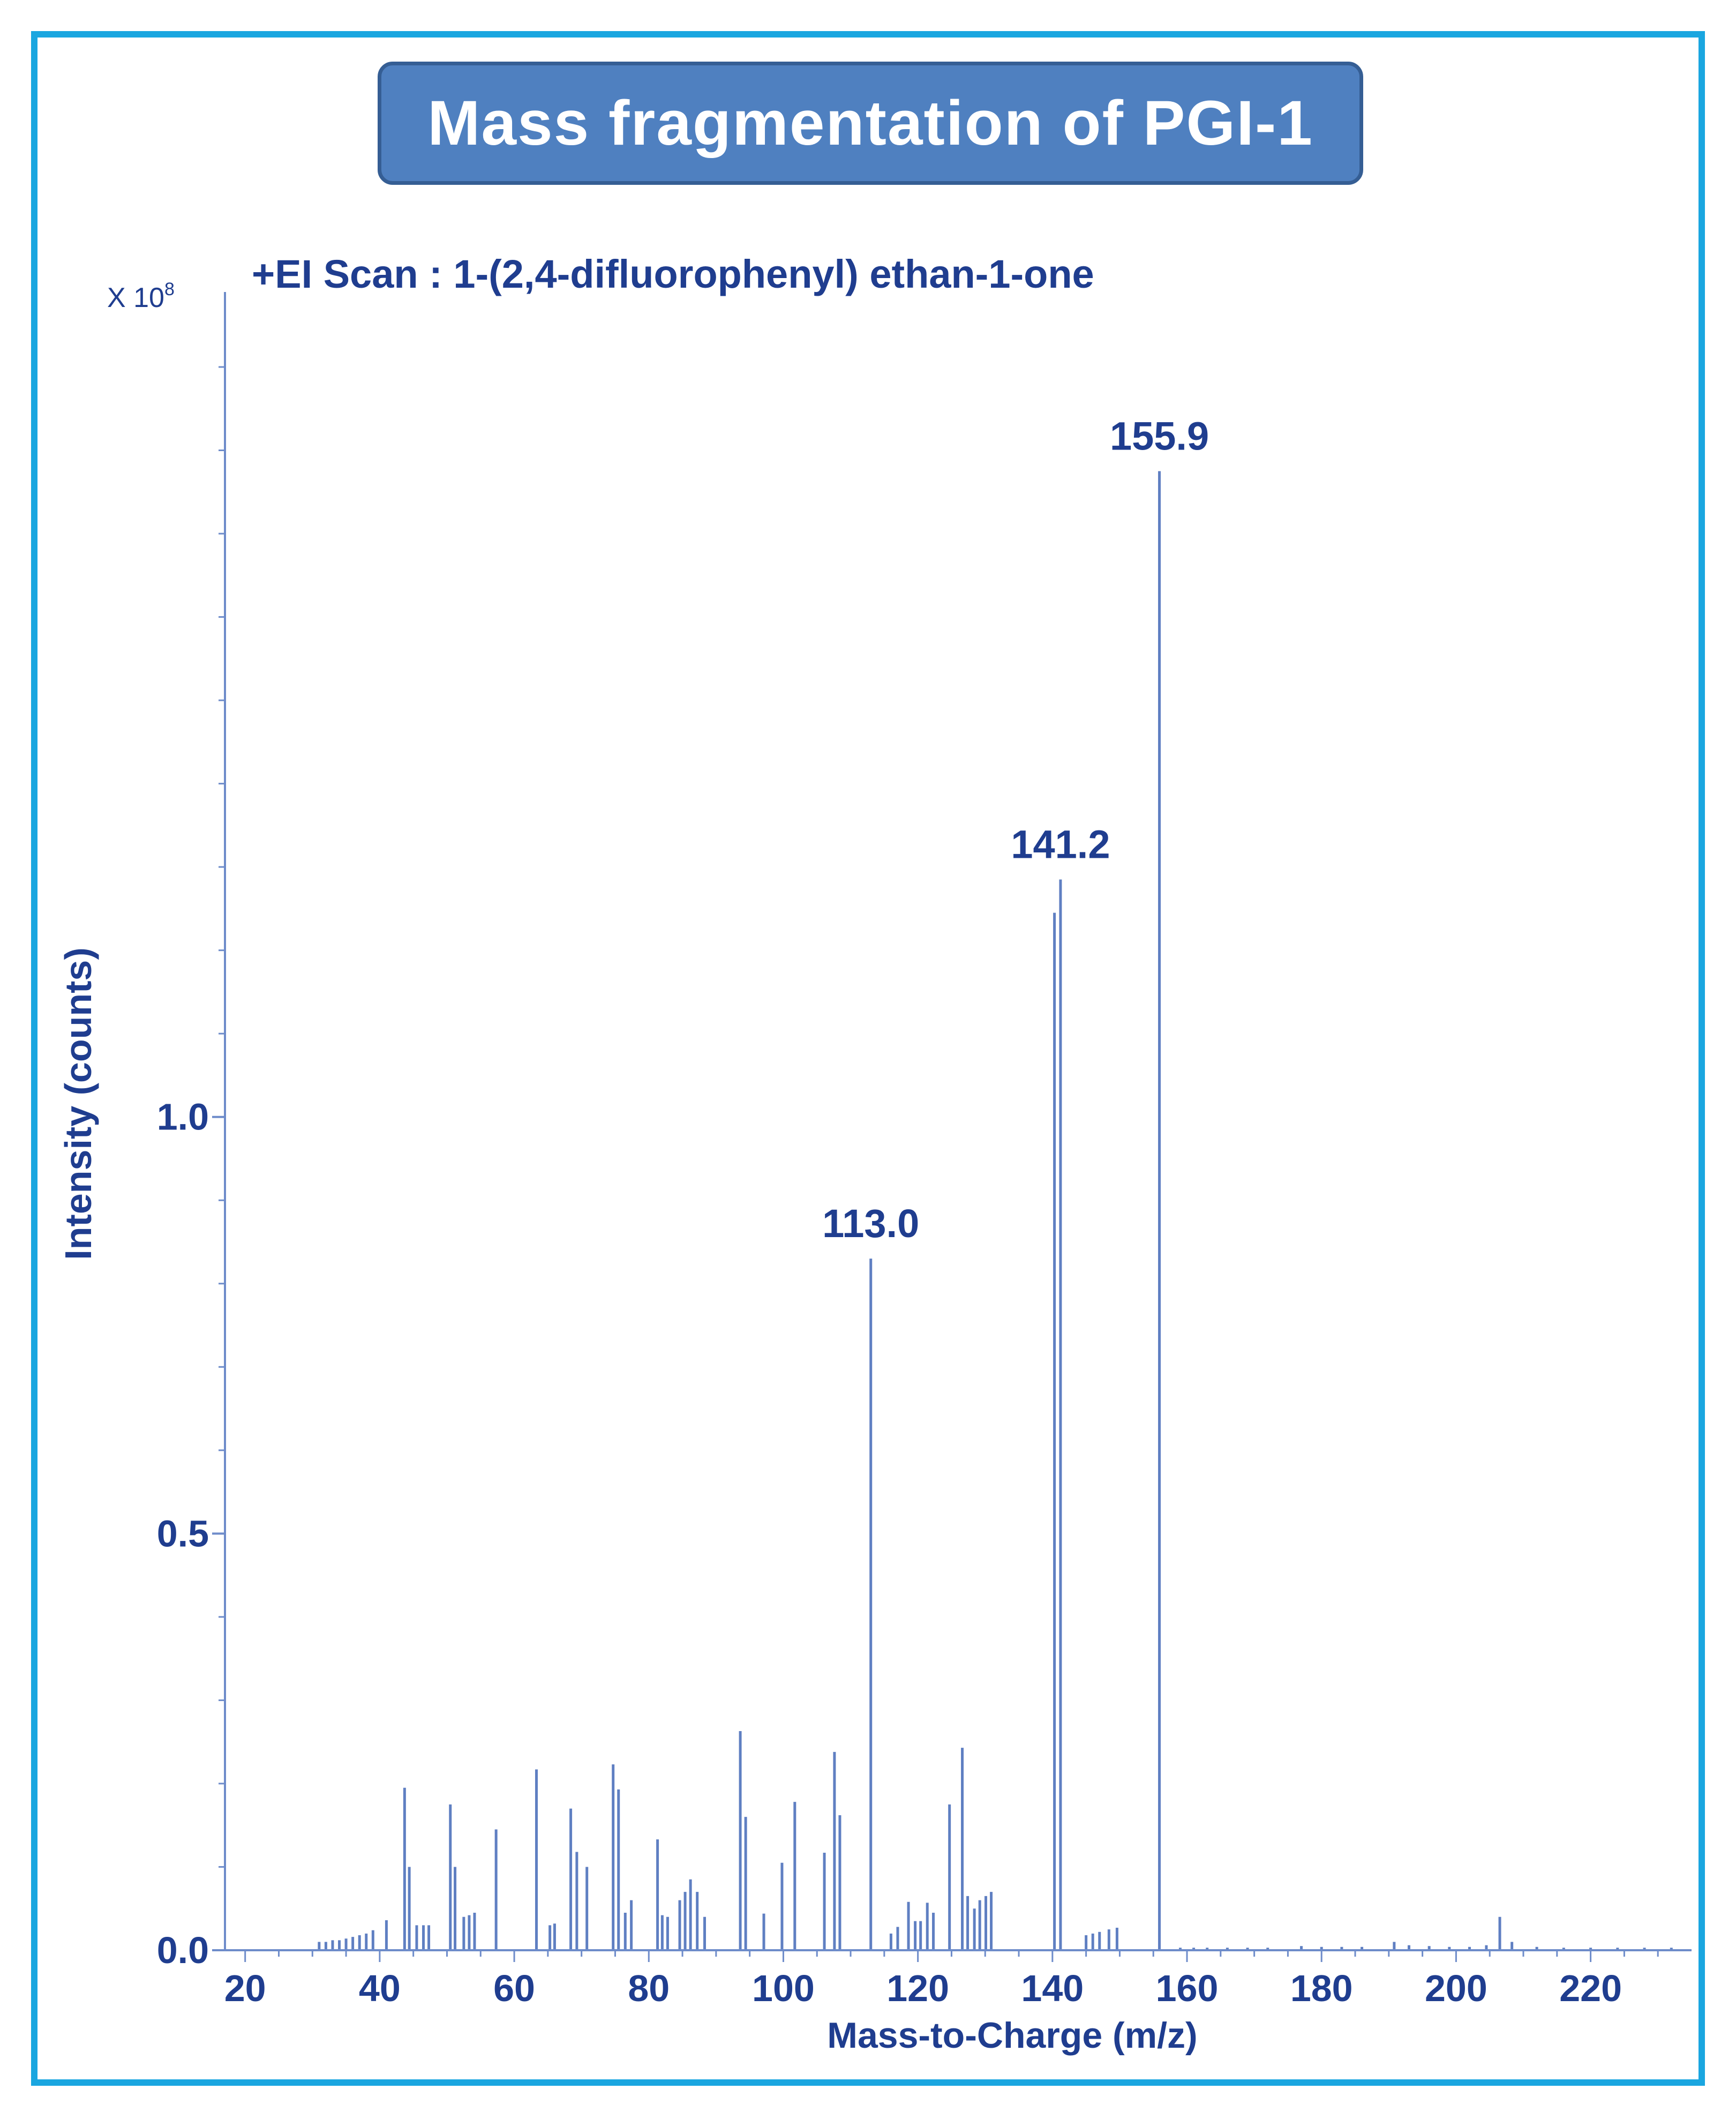 Image resolution: width=1736 pixels, height=2119 pixels. What do you see at coordinates (245, 1988) in the screenshot?
I see `x-tick-label: 20` at bounding box center [245, 1988].